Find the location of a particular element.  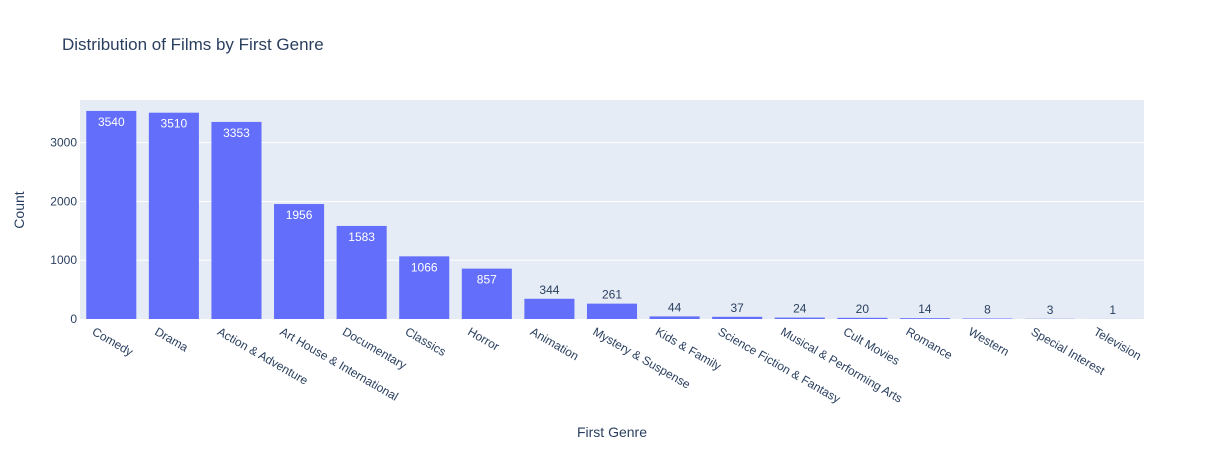

y-tick-label: 1000 is located at coordinates (63, 260).